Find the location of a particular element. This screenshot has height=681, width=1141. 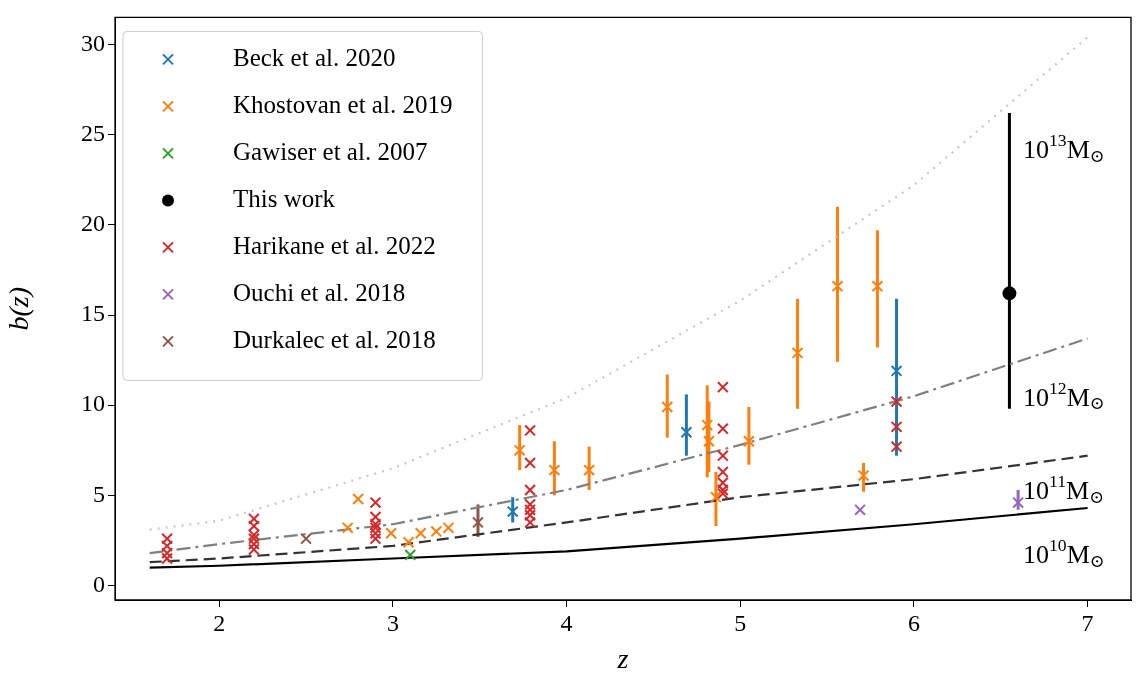

x-tick-label: 2 is located at coordinates (219, 622).